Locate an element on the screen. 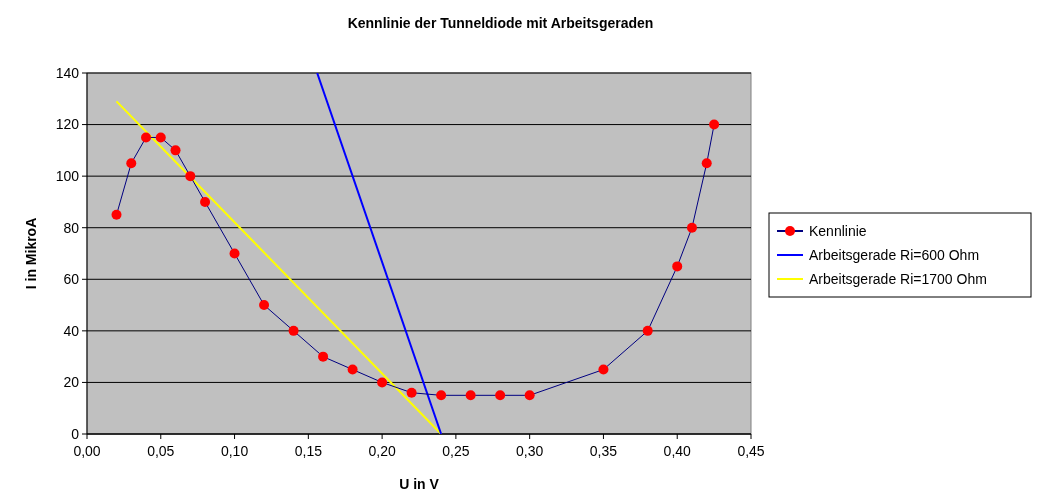 This screenshot has height=499, width=1041. chart-title: Kennlinie der Tunneldiode mit Arbeitsgeraden is located at coordinates (500, 23).